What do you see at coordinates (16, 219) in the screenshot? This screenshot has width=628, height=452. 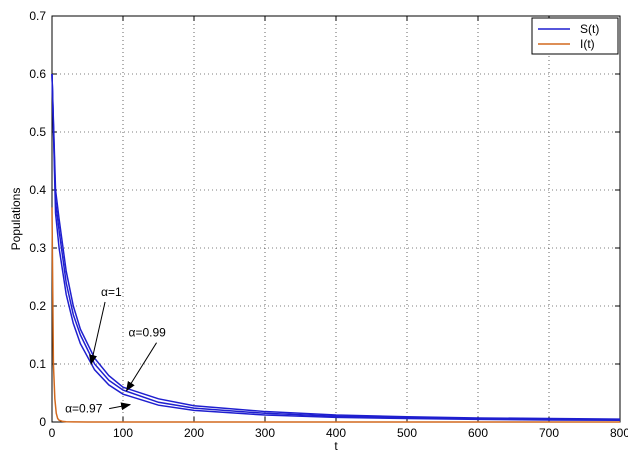 I see `y-axis-label: Populations` at bounding box center [16, 219].